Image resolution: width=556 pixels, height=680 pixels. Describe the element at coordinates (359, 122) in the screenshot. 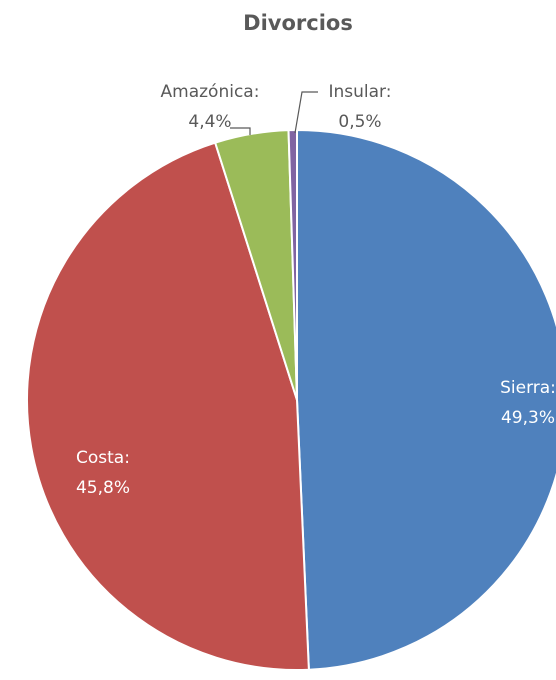

I see `data-label-value: 0,5%` at that location.